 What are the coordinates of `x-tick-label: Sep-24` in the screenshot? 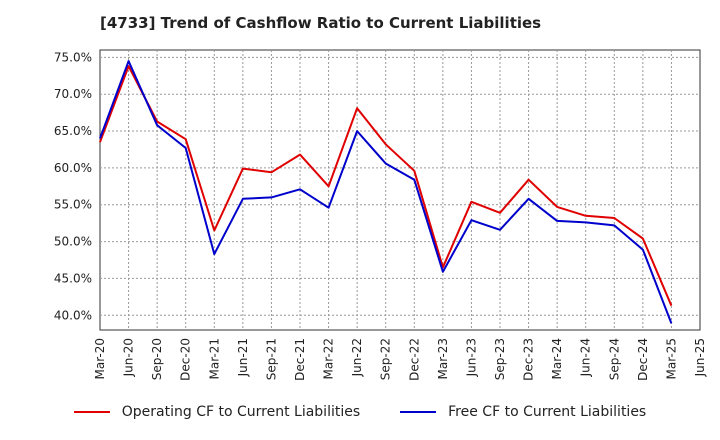 It's located at (614, 359).